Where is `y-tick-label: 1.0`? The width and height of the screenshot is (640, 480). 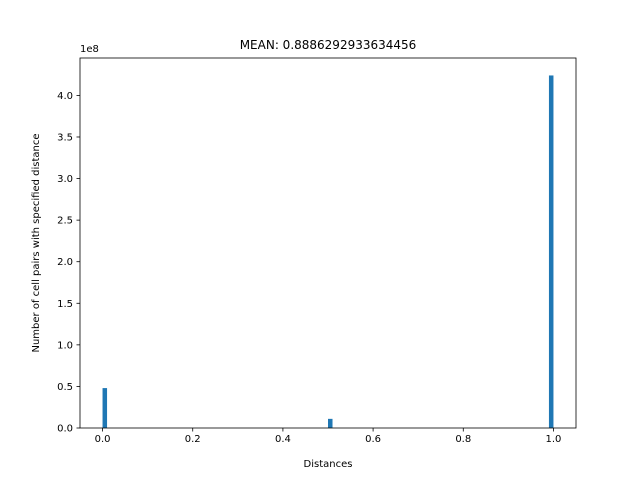
y-tick-label: 1.0 is located at coordinates (65, 345).